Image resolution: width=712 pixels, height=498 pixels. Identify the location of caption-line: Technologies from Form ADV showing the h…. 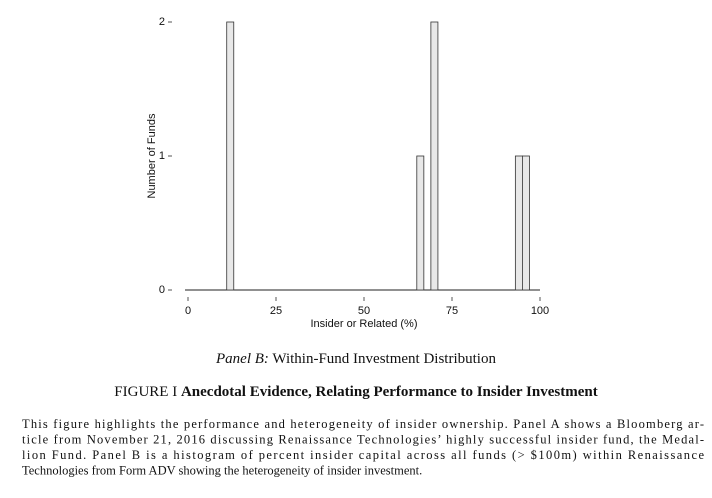
(222, 470).